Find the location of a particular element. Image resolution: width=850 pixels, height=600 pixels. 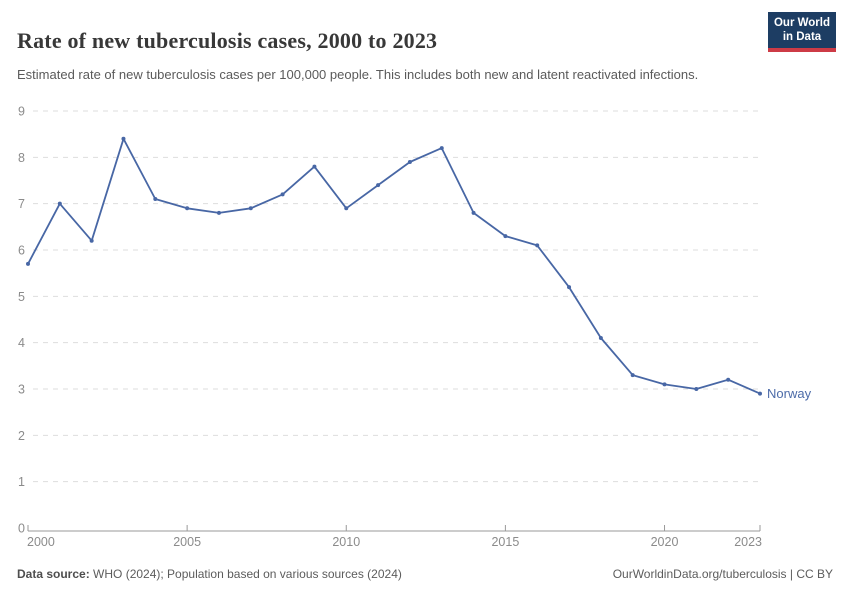

series-label-norway: Norway is located at coordinates (789, 393).